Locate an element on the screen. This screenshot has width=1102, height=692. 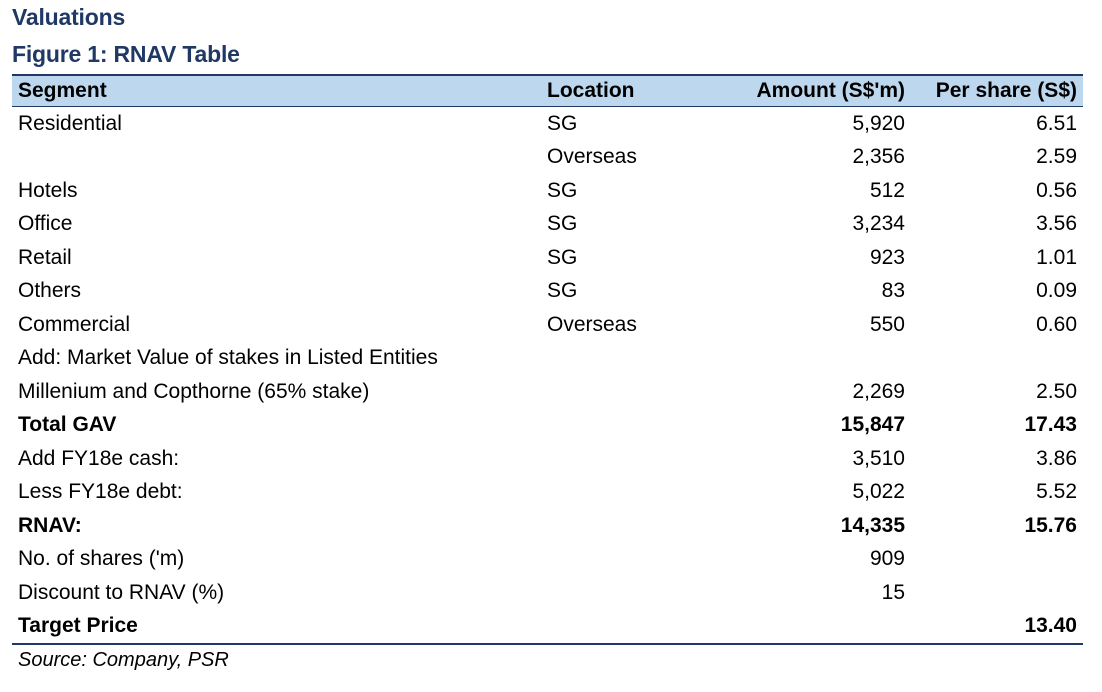
cell-segment: Millenium and Copthorne (65% stake) is located at coordinates (194, 391).